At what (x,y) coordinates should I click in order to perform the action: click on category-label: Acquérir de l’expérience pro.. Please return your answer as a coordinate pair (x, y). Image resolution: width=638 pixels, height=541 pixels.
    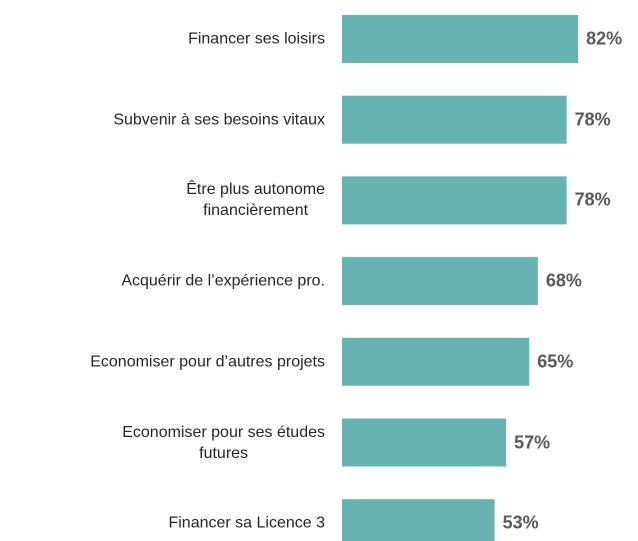
    Looking at the image, I should click on (223, 281).